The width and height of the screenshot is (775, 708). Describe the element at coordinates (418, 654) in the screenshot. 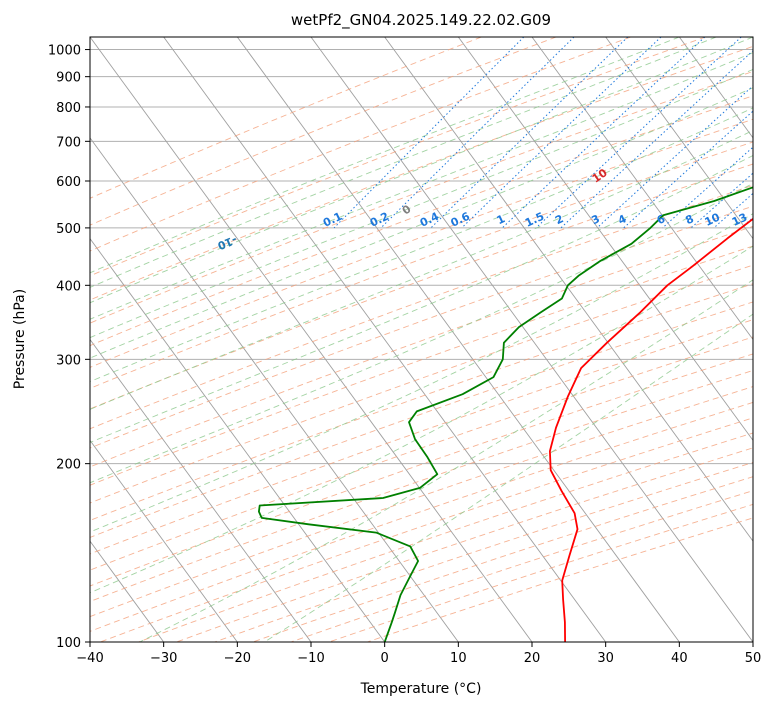

I see `x-axis-ticks: −40 −30 −20 −10 0 10 20 30 40 50` at that location.